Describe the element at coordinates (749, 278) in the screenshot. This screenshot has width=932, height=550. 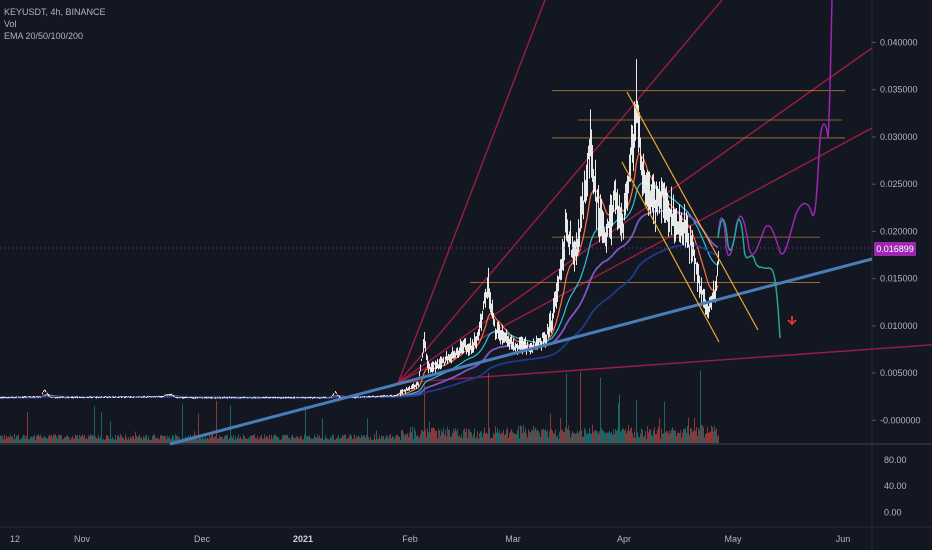
I see `bearish-projection-path` at that location.